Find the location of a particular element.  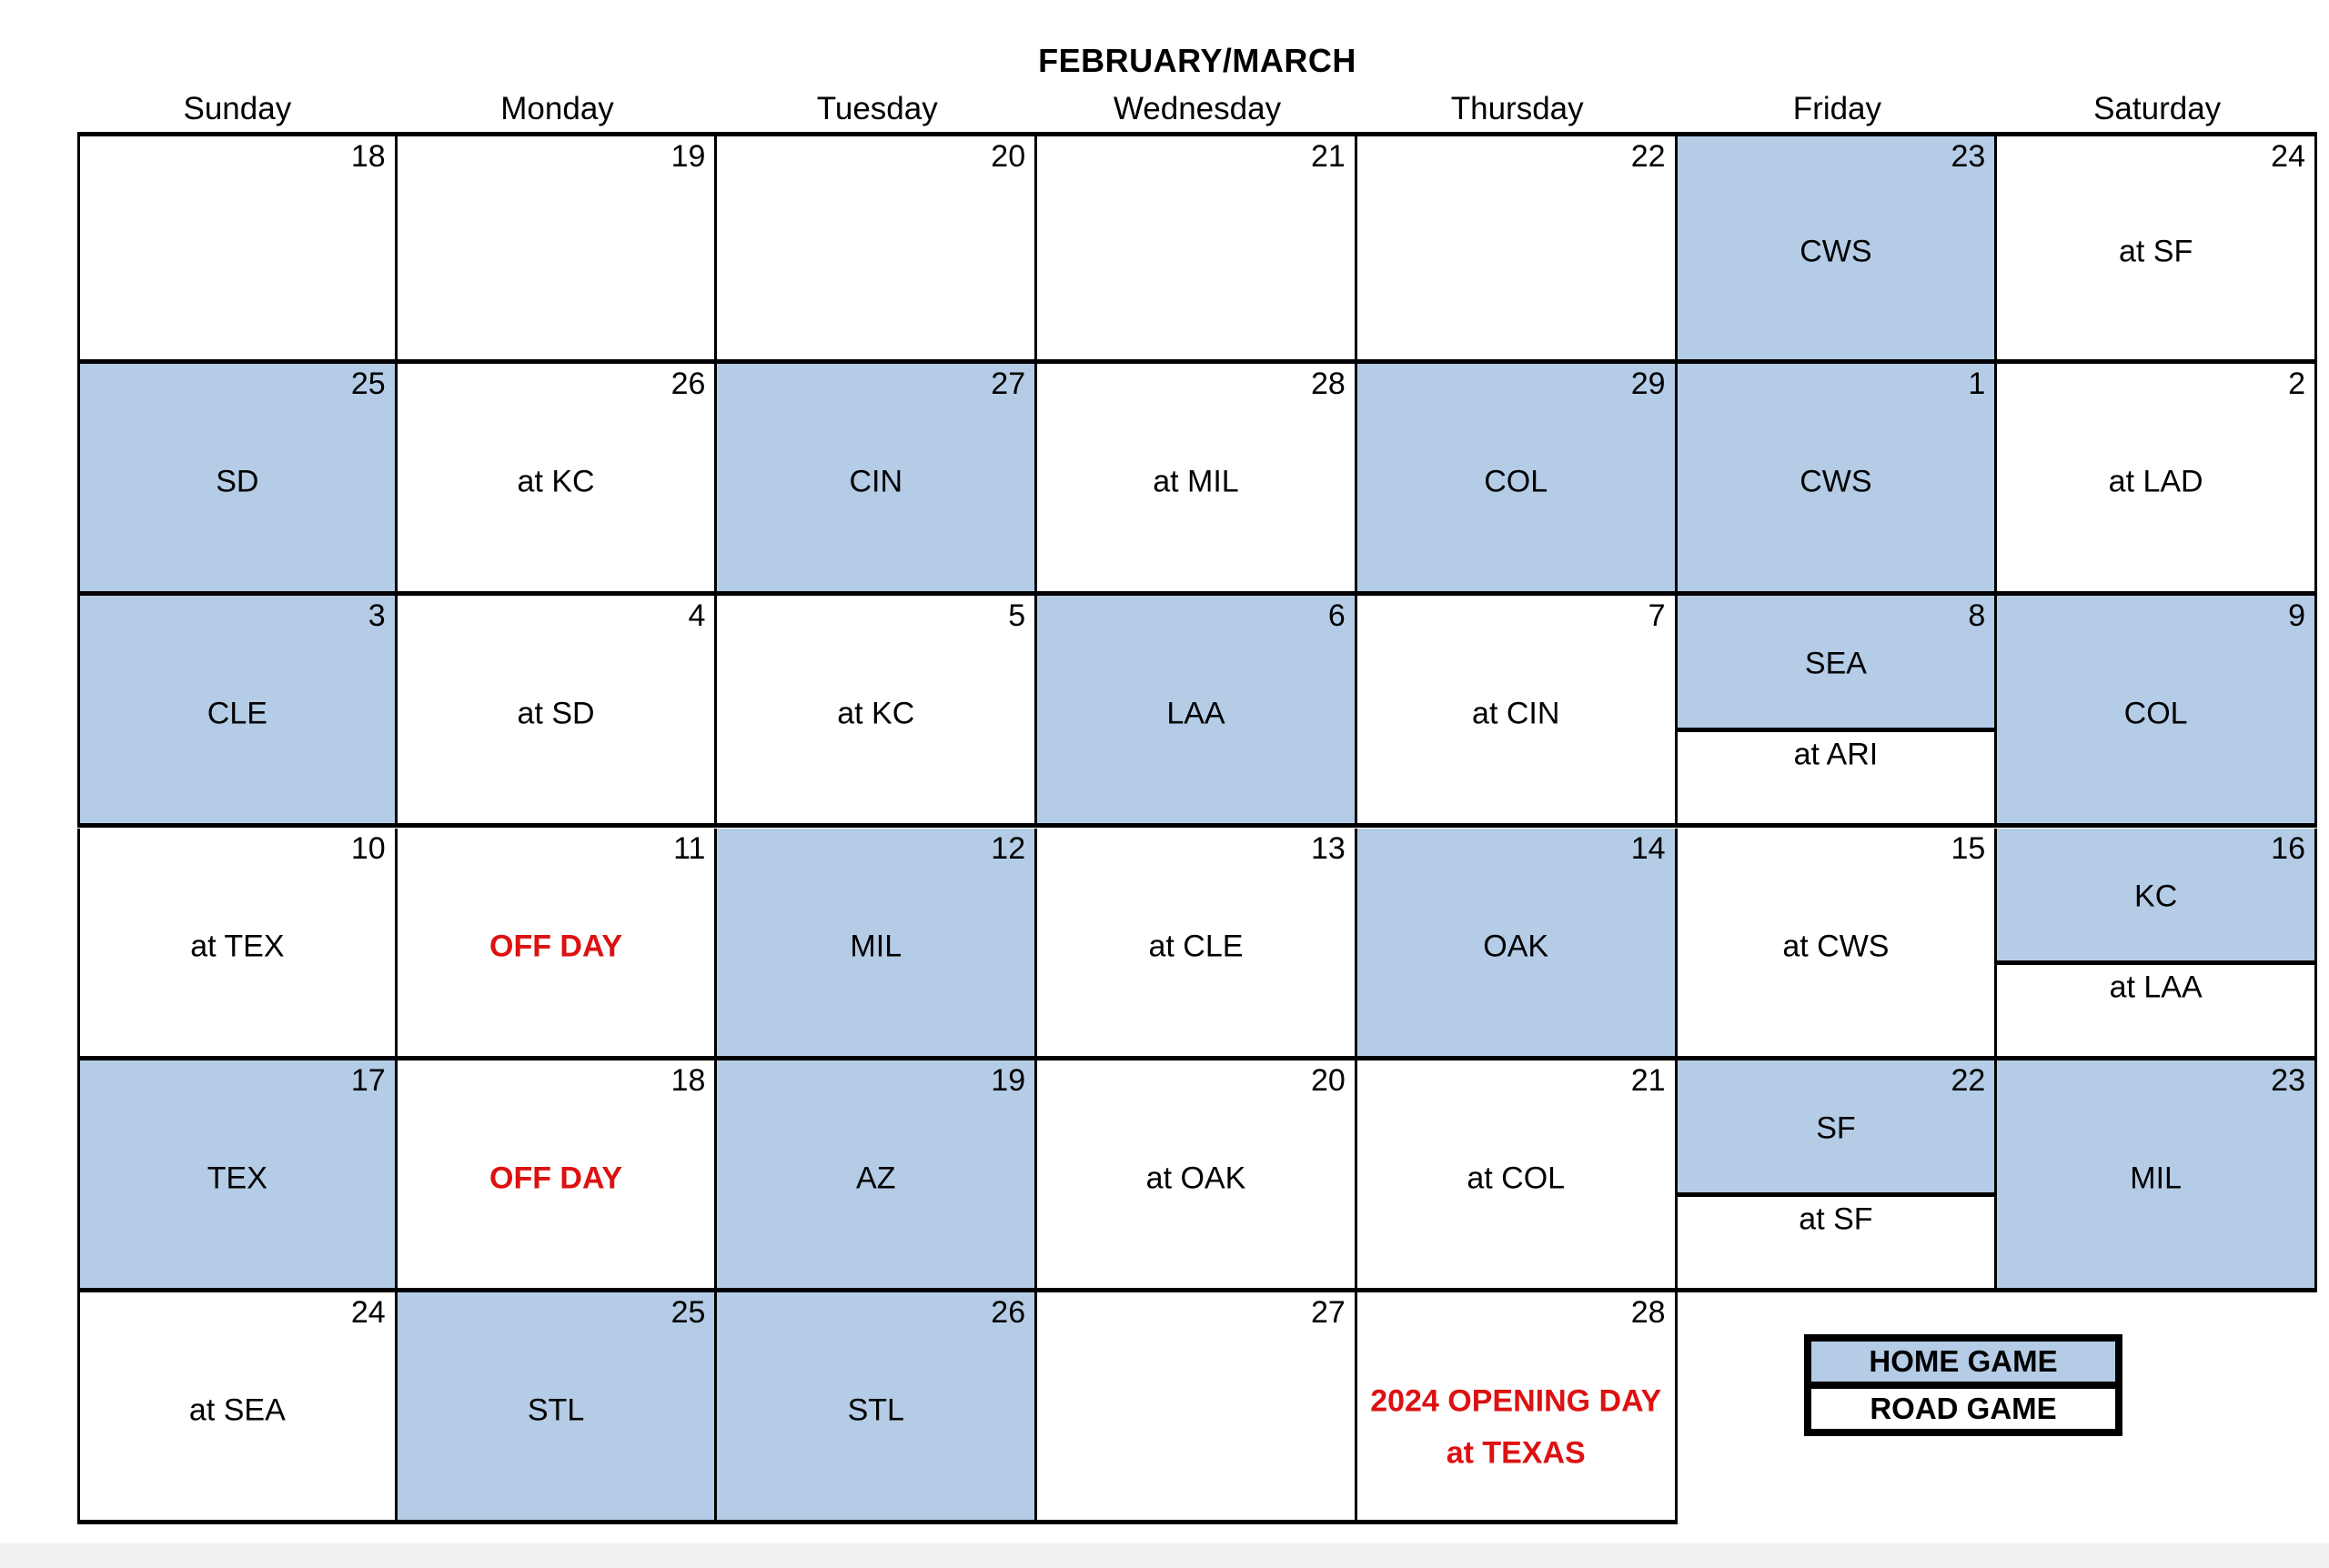

home-game-label: OAK is located at coordinates (1516, 946).